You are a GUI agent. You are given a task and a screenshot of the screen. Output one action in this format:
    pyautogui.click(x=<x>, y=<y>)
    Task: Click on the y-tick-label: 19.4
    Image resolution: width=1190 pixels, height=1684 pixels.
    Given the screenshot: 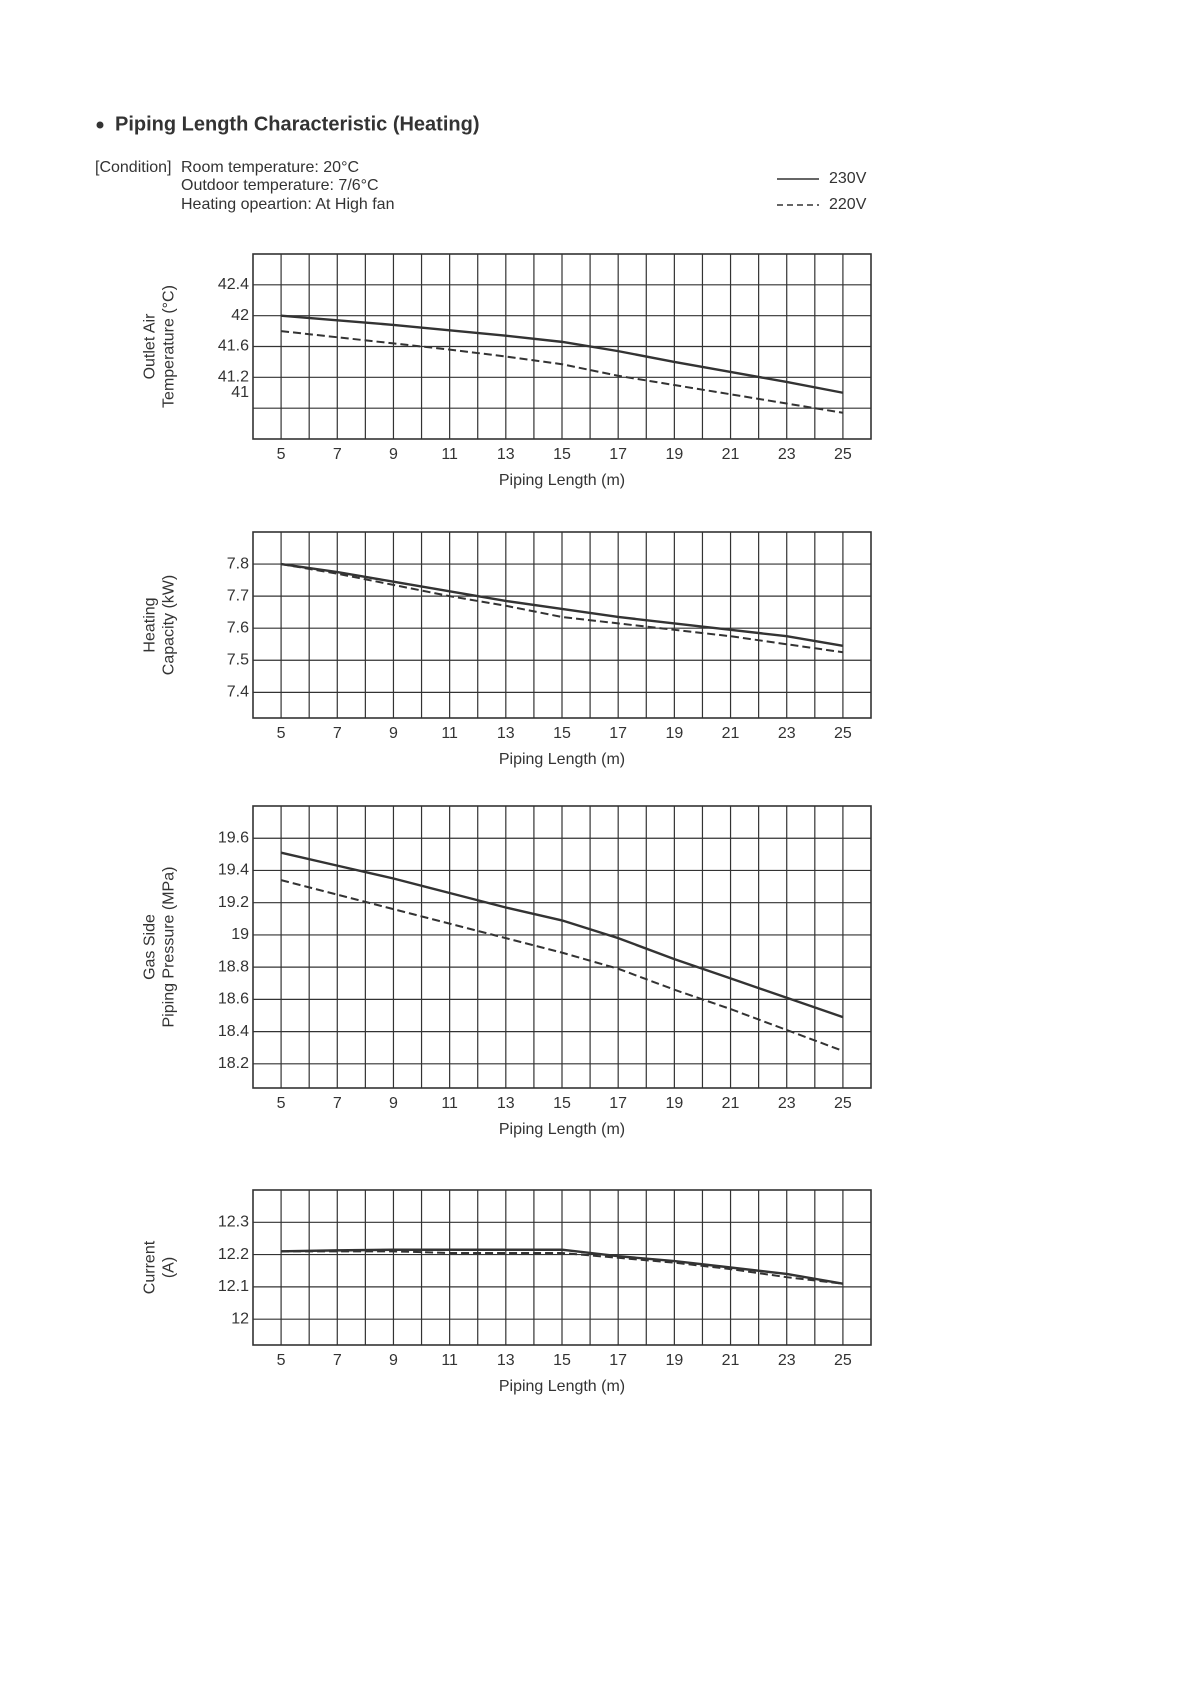 What is the action you would take?
    pyautogui.click(x=233, y=870)
    